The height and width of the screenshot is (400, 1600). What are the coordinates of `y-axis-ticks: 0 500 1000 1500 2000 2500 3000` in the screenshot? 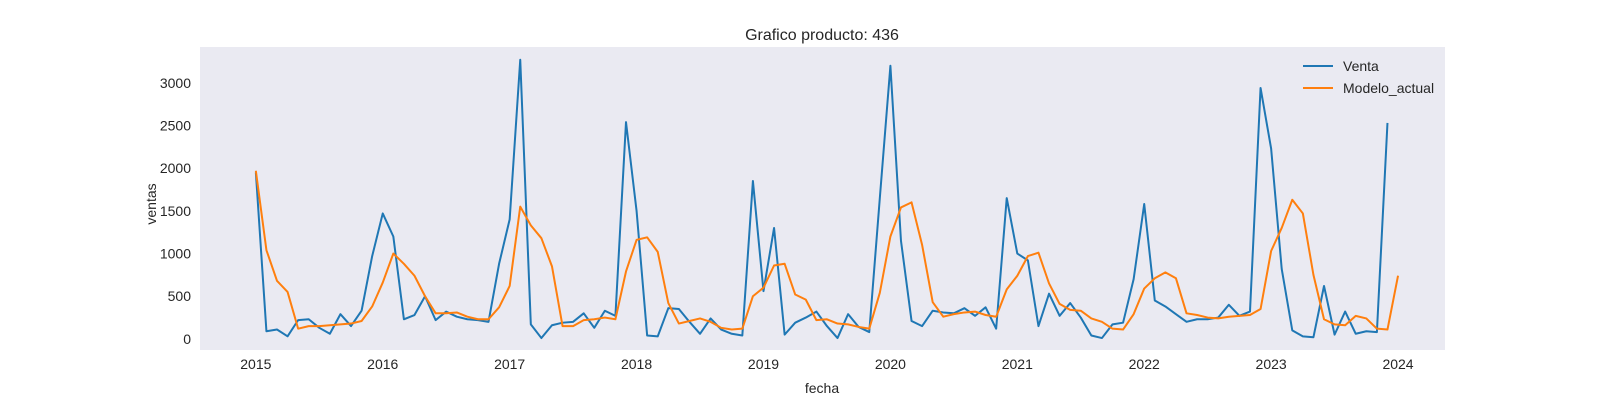 It's located at (175, 211).